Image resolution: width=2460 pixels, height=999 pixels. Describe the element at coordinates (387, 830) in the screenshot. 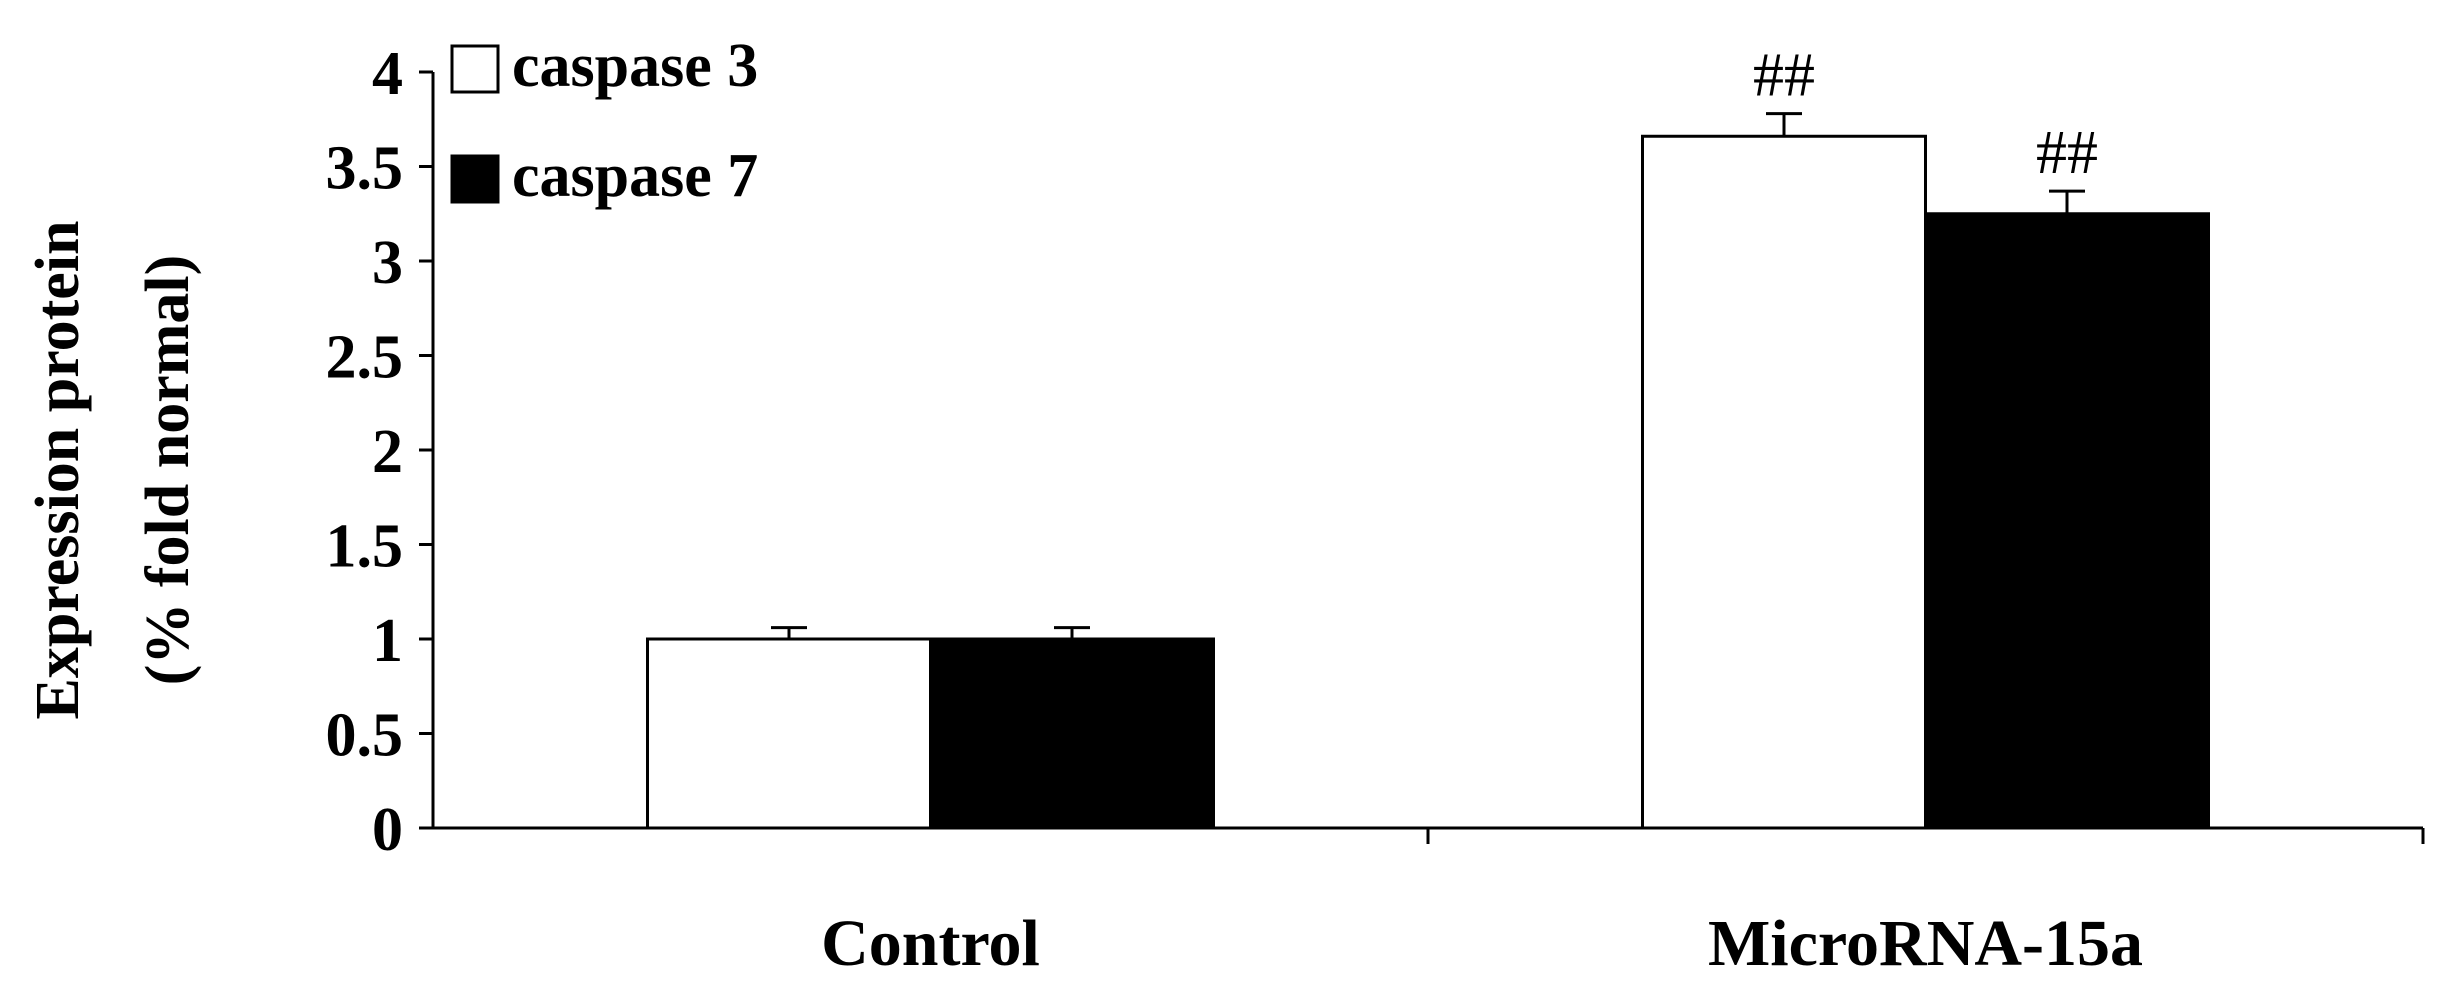

I see `y-tick-label: 0` at that location.